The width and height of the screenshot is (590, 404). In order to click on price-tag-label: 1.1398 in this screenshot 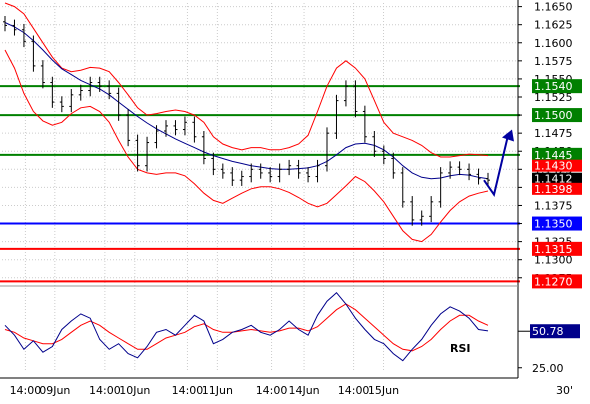, I will do `click(553, 189)`.